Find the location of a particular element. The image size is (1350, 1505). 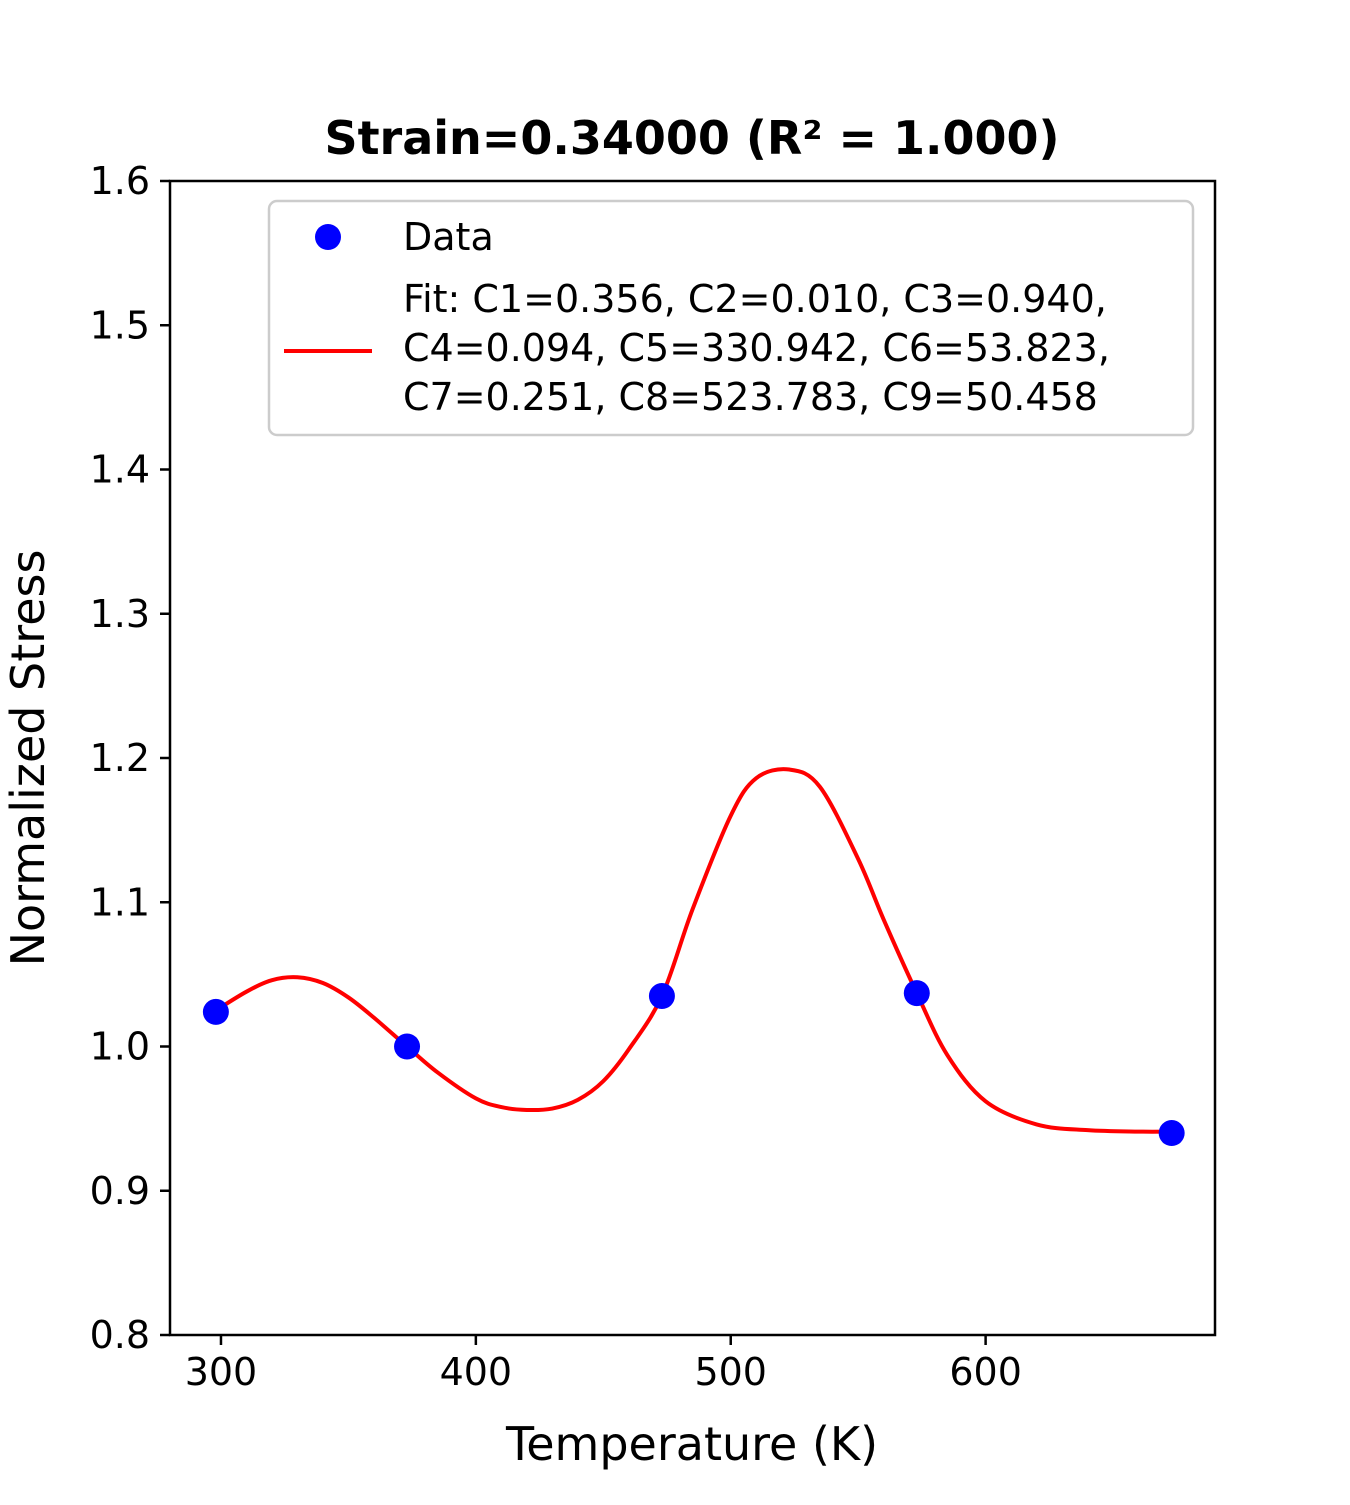

legend-fit-label-line-1: Fit: C1=0.356, C2=0.010, C3=0.940, is located at coordinates (755, 299).